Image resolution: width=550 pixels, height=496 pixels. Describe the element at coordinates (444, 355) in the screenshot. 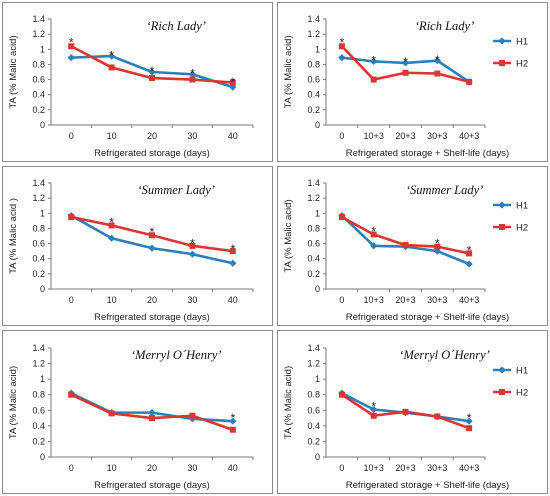

I see `chart-title: ‘Merryl O´Henry’` at that location.